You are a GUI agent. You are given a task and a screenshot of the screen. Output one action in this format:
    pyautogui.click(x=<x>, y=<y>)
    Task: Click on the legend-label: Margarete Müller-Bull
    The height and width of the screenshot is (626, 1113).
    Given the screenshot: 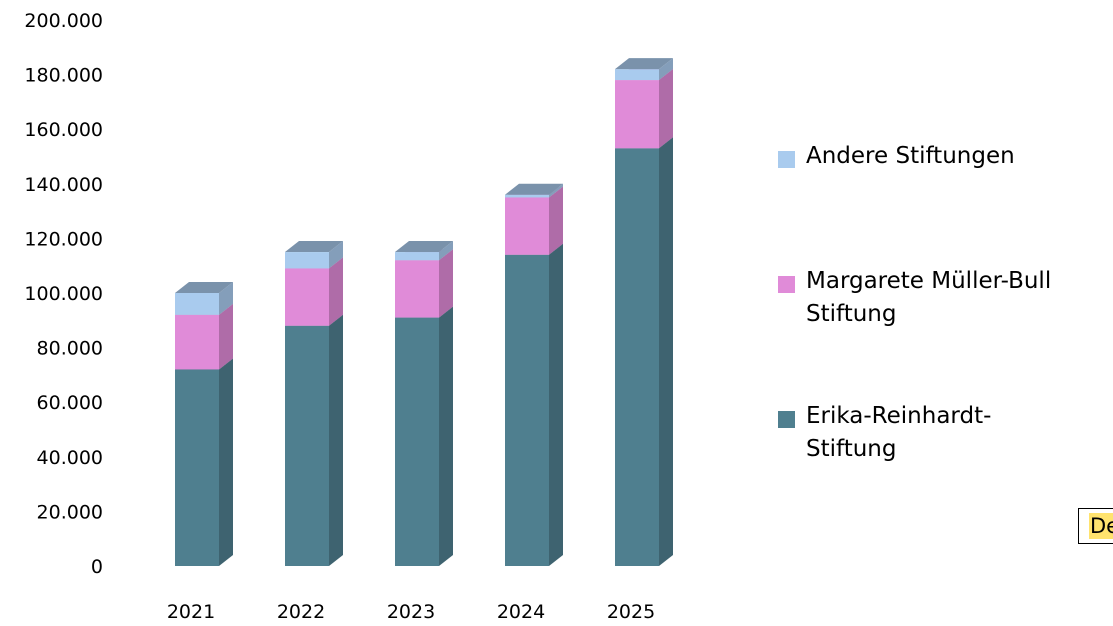 What is the action you would take?
    pyautogui.click(x=929, y=281)
    